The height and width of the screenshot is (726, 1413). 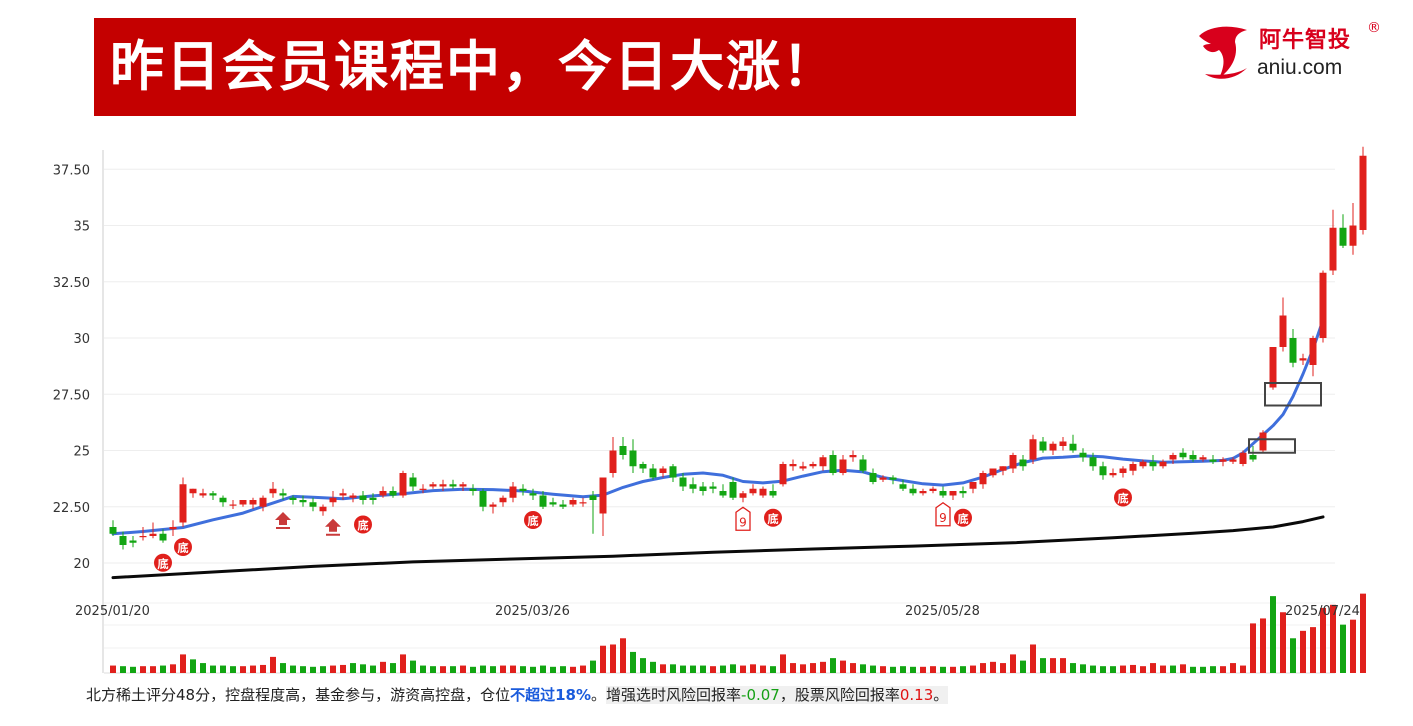 I want to click on title-banner: 昨日会员课程中，今日大涨！, so click(x=585, y=67).